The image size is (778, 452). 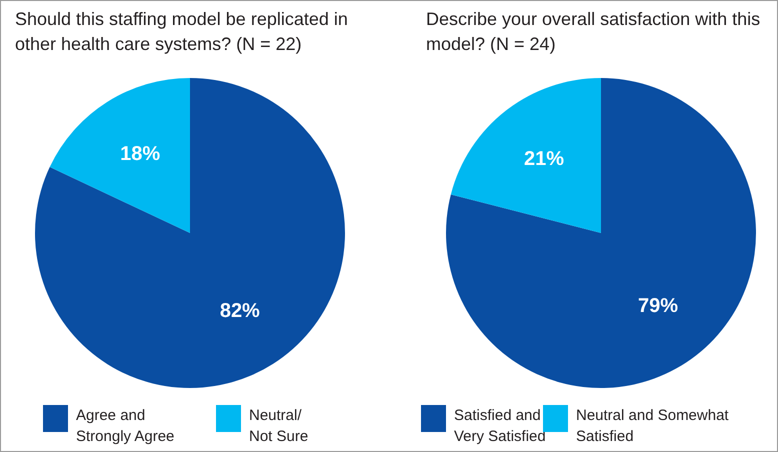 I want to click on chart-title: Should this staffing model be replicated in other health care systems? (N = 22), so click(x=182, y=32).